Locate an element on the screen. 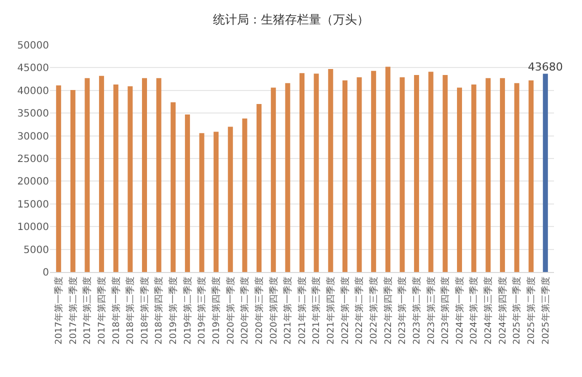 This screenshot has width=582, height=377. y-tick-label: 45000 is located at coordinates (33, 68).